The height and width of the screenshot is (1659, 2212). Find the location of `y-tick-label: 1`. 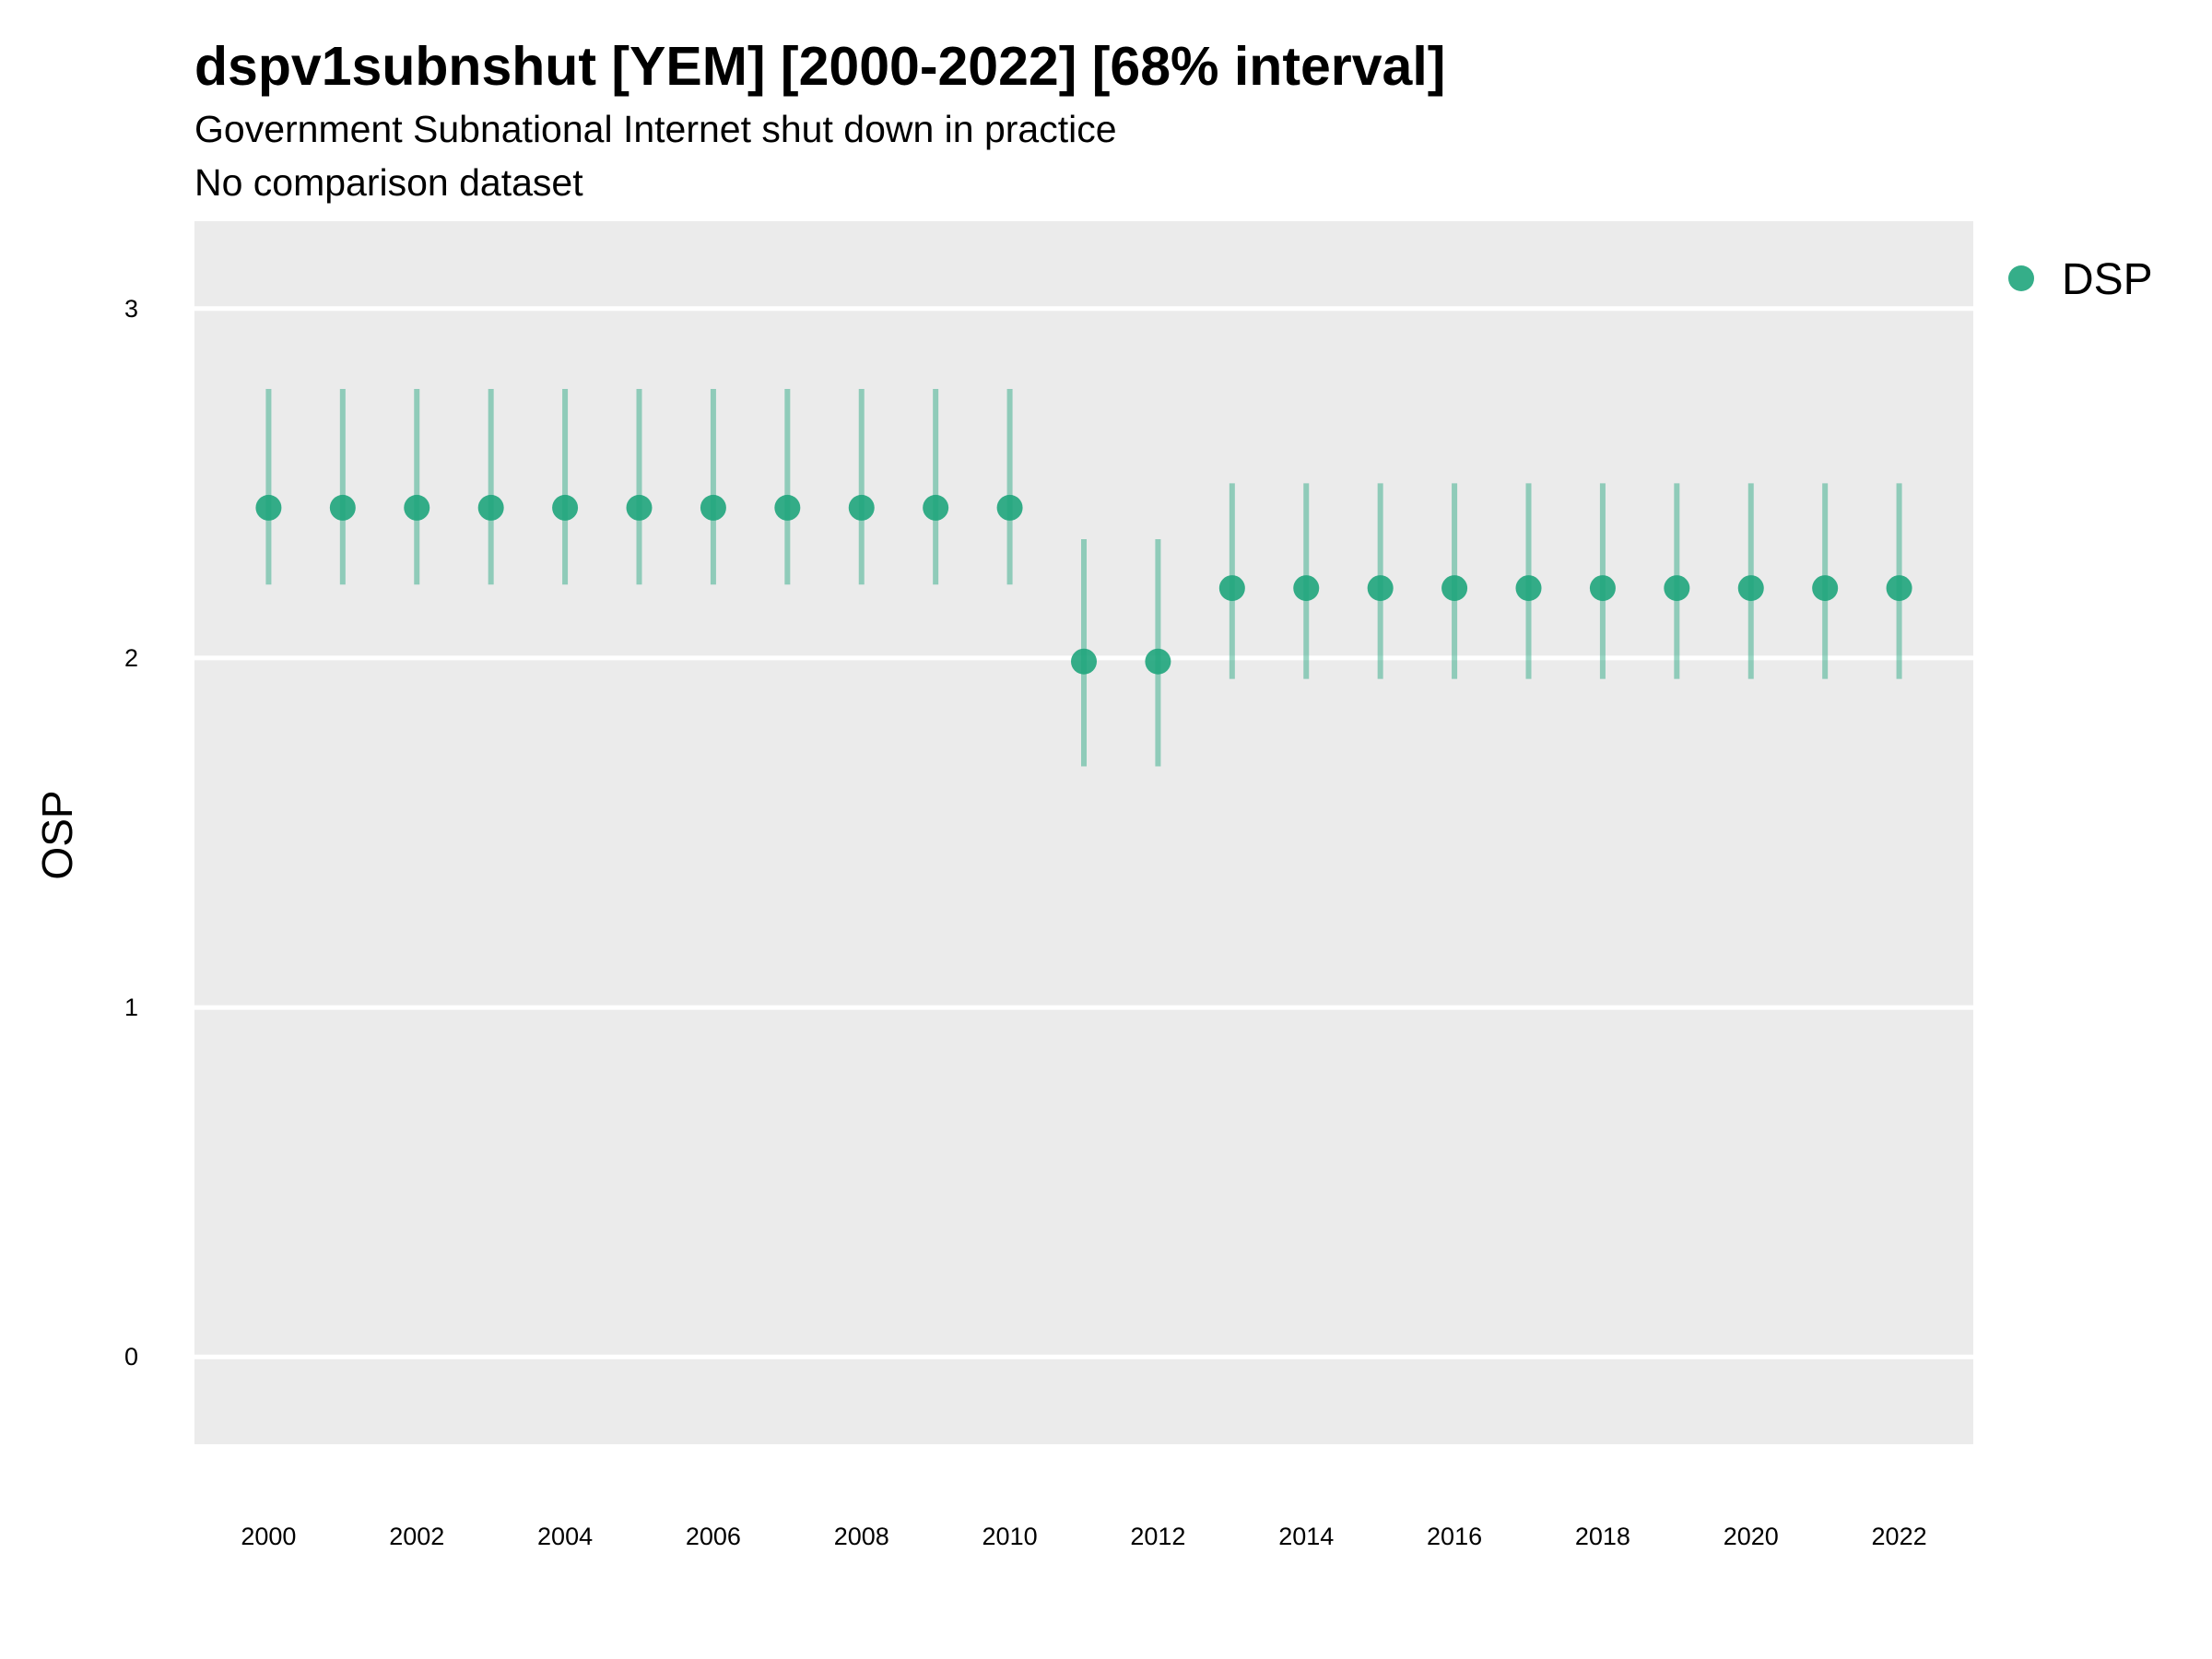

y-tick-label: 1 is located at coordinates (131, 1007).